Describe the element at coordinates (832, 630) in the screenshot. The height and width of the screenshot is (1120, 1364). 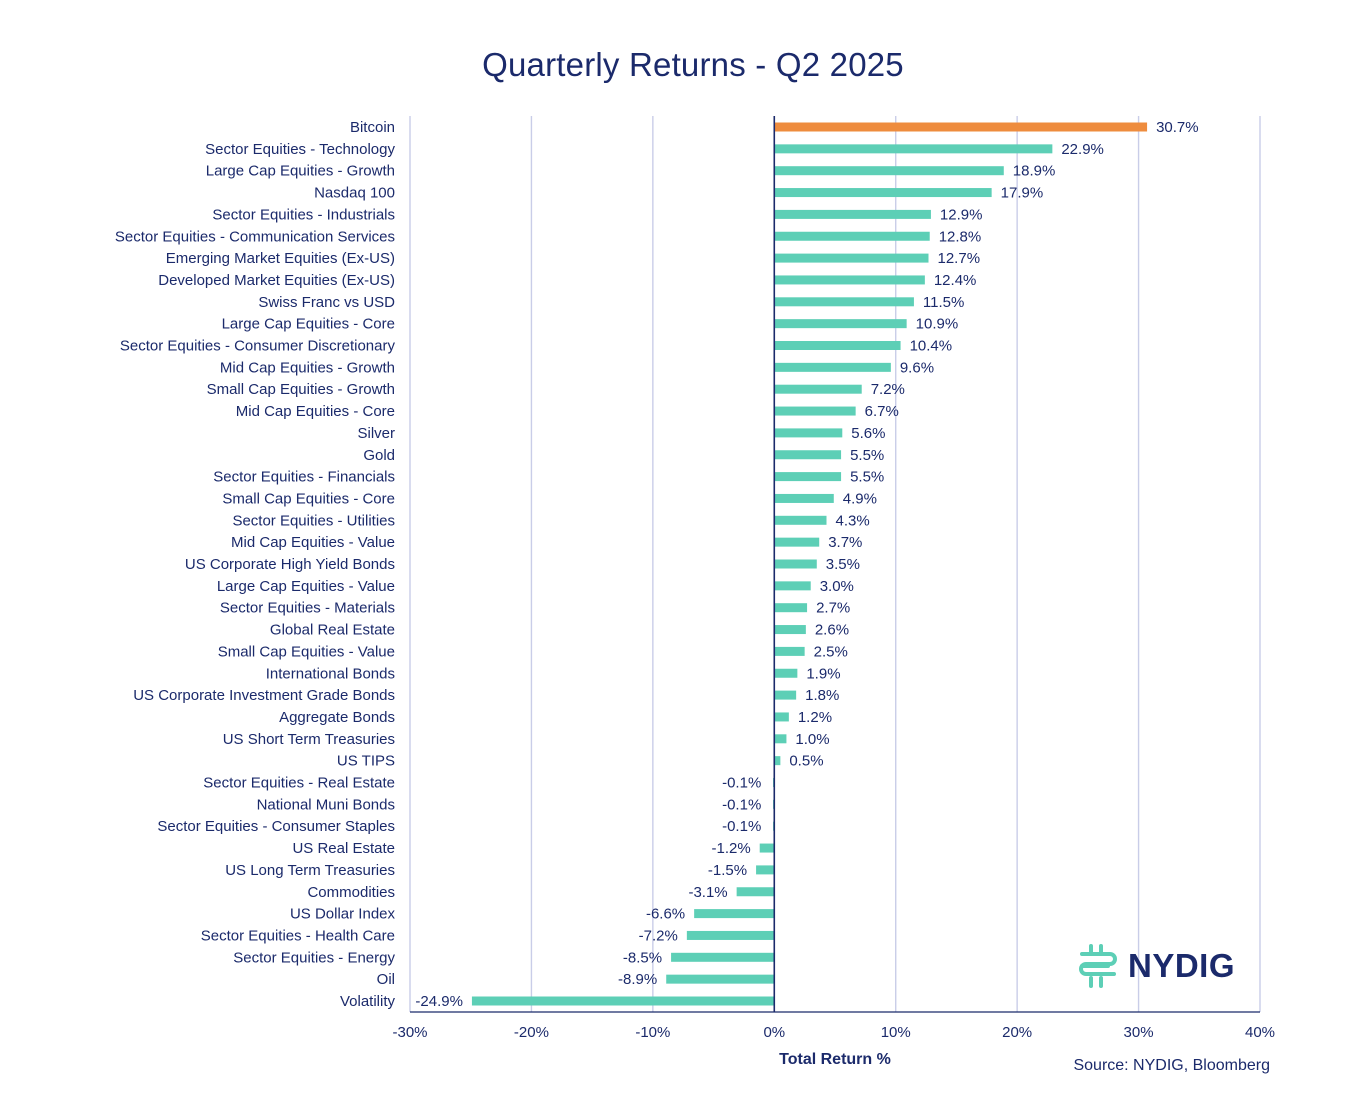
I see `value-label: 2.6%` at that location.